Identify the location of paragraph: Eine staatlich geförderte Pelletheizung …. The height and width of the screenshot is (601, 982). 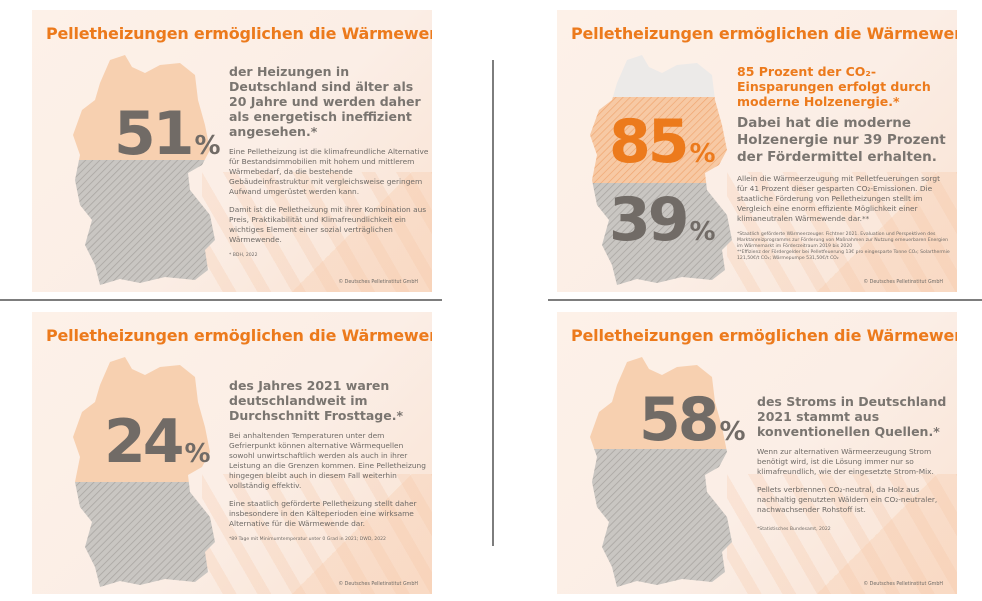
(323, 513).